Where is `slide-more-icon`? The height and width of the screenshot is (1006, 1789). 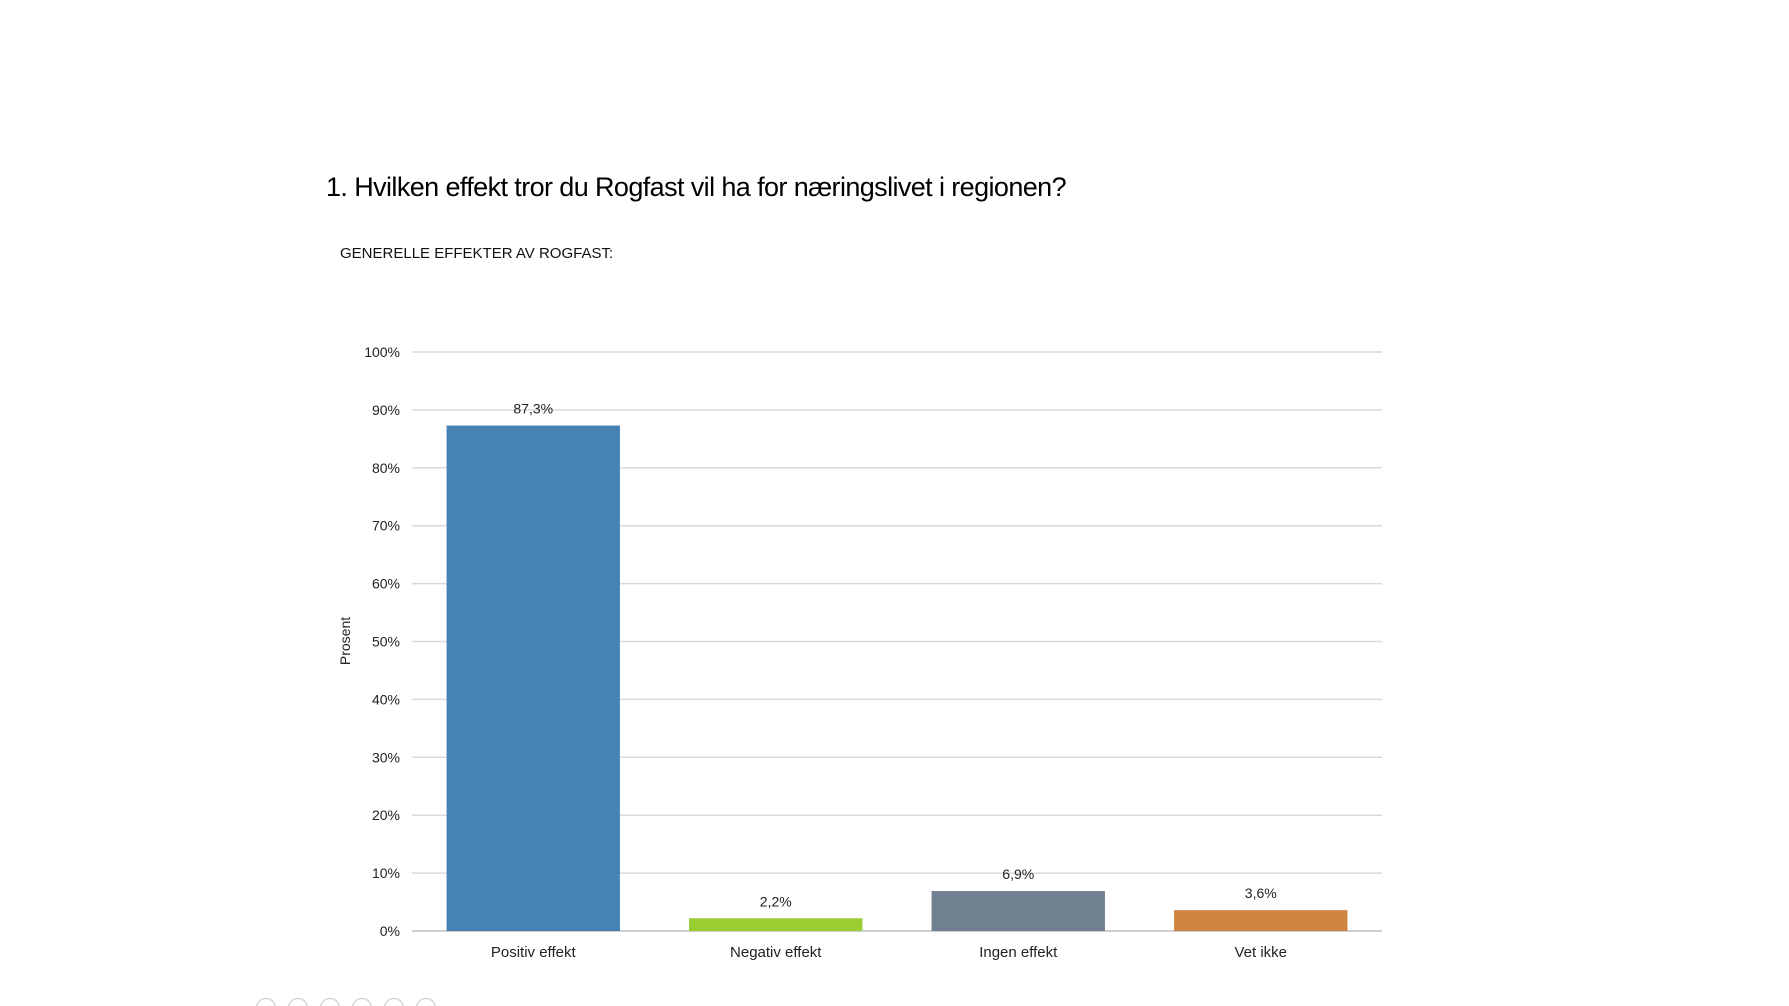
slide-more-icon is located at coordinates (426, 1002).